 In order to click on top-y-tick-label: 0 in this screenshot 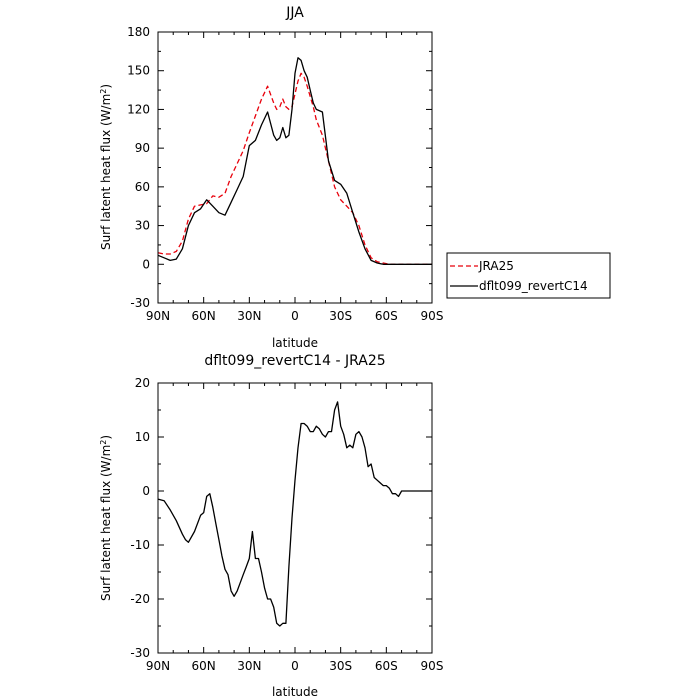, I will do `click(146, 264)`.